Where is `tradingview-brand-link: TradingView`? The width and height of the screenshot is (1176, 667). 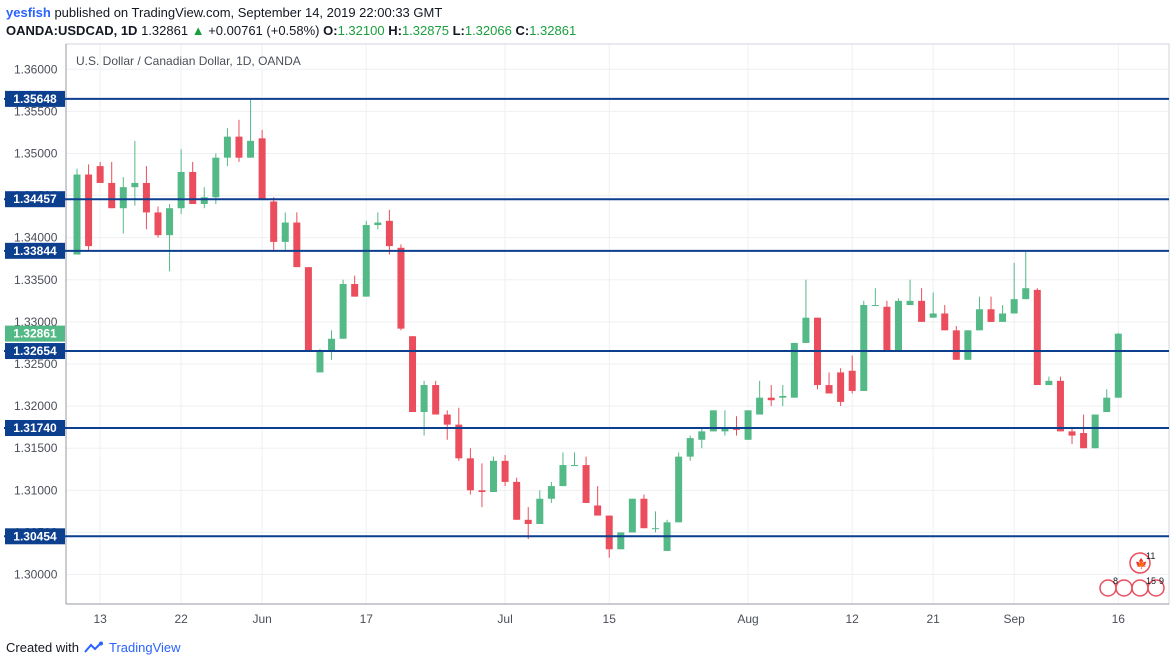
tradingview-brand-link: TradingView is located at coordinates (144, 647).